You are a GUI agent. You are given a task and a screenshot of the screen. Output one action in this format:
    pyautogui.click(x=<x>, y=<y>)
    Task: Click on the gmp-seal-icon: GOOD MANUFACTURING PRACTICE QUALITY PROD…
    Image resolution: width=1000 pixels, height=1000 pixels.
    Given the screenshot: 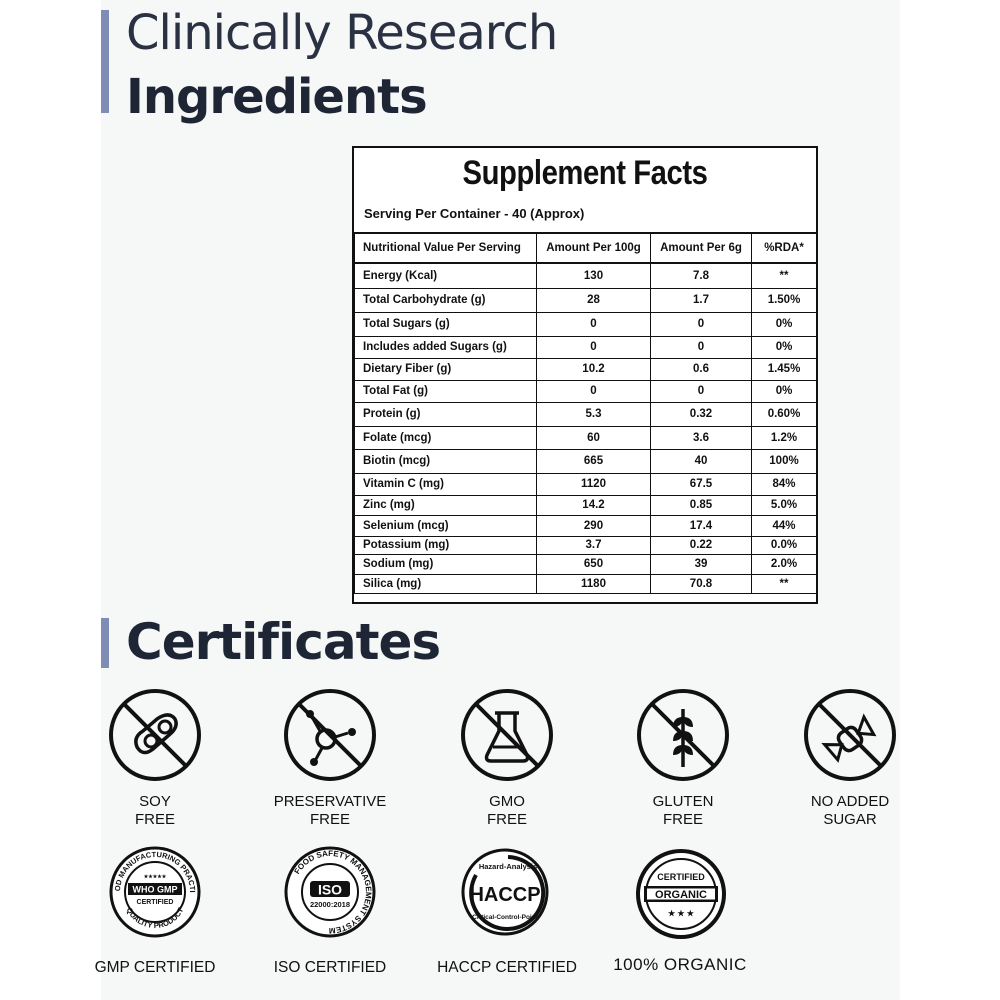 What is the action you would take?
    pyautogui.click(x=154, y=891)
    